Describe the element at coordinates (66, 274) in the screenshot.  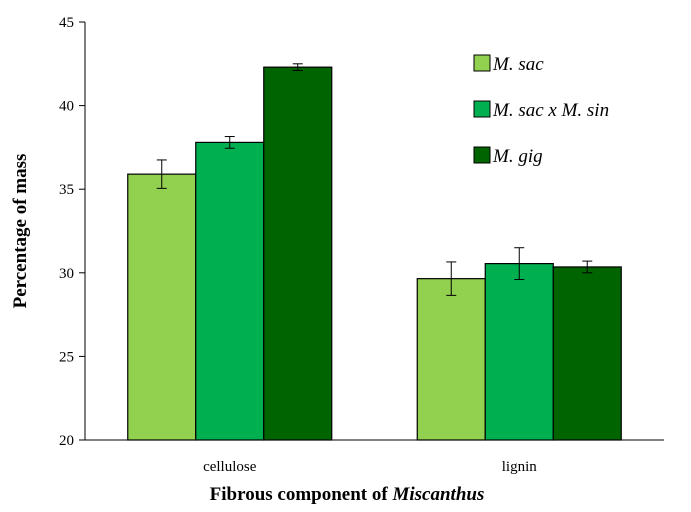
I see `y-tick-label: 30` at that location.